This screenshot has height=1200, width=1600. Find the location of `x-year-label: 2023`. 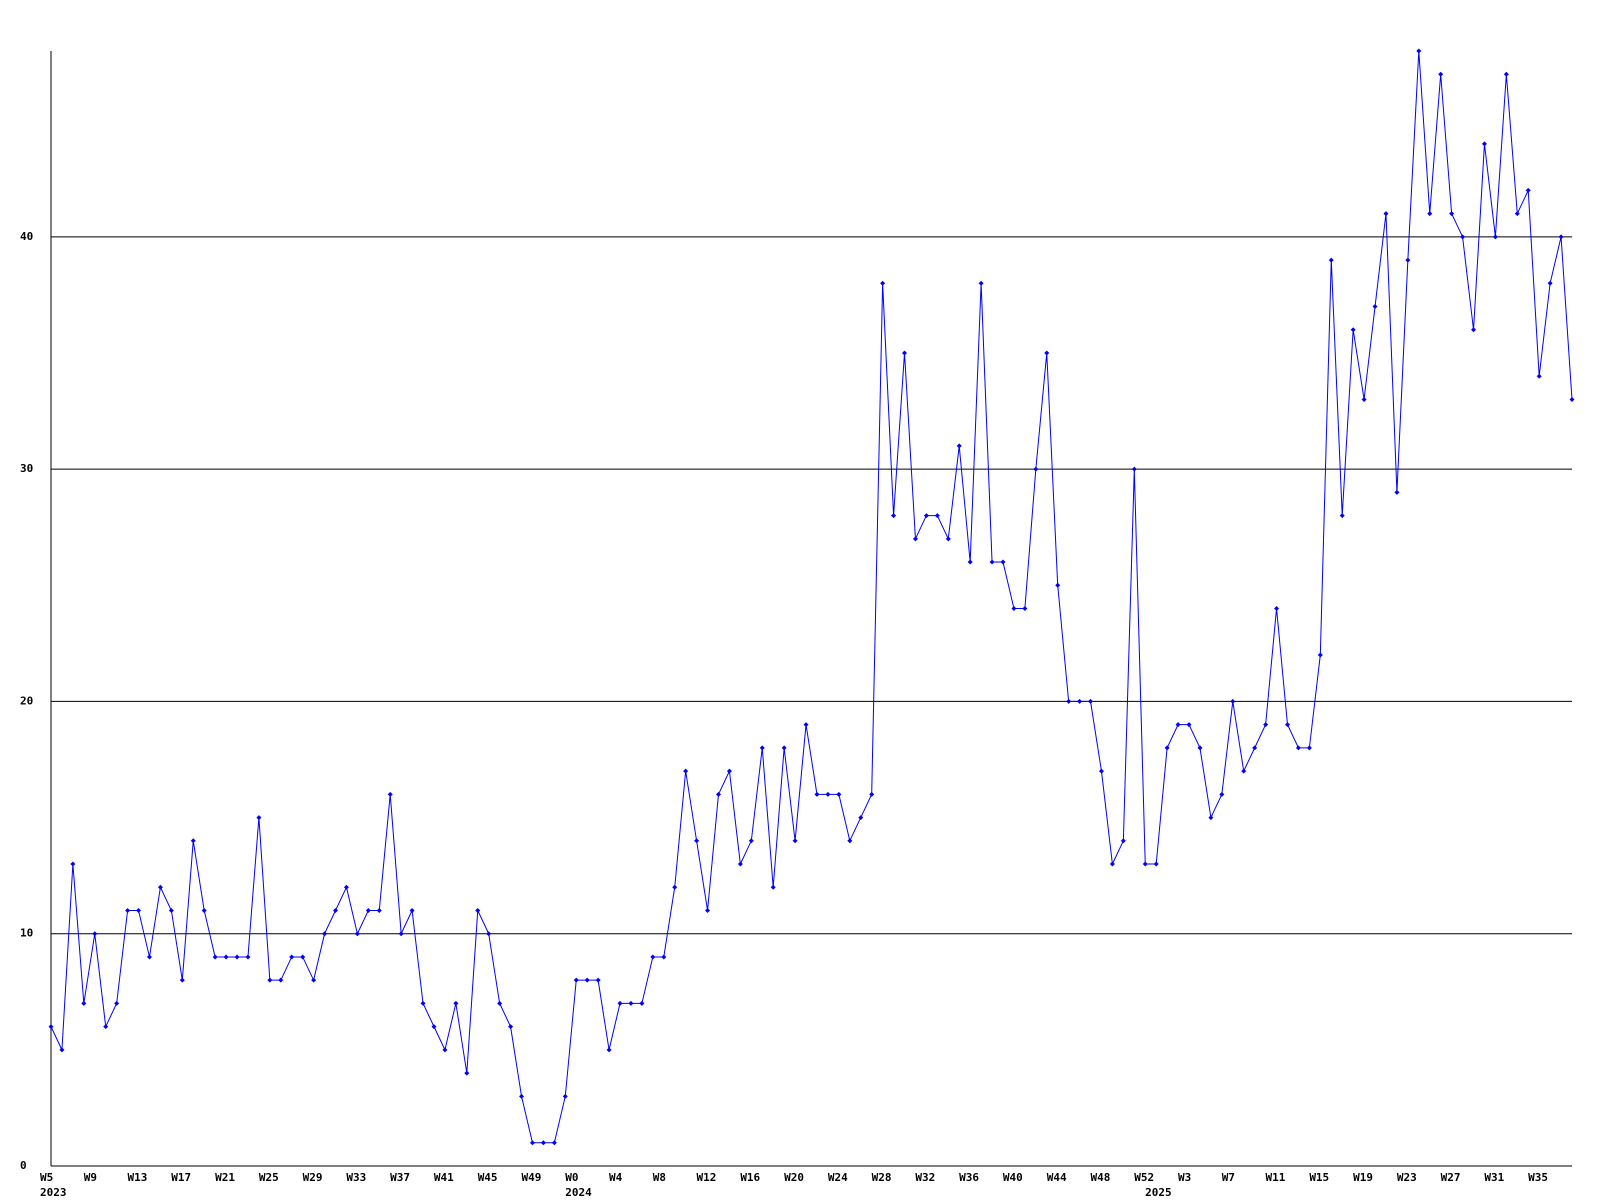

x-year-label: 2023 is located at coordinates (53, 1192).